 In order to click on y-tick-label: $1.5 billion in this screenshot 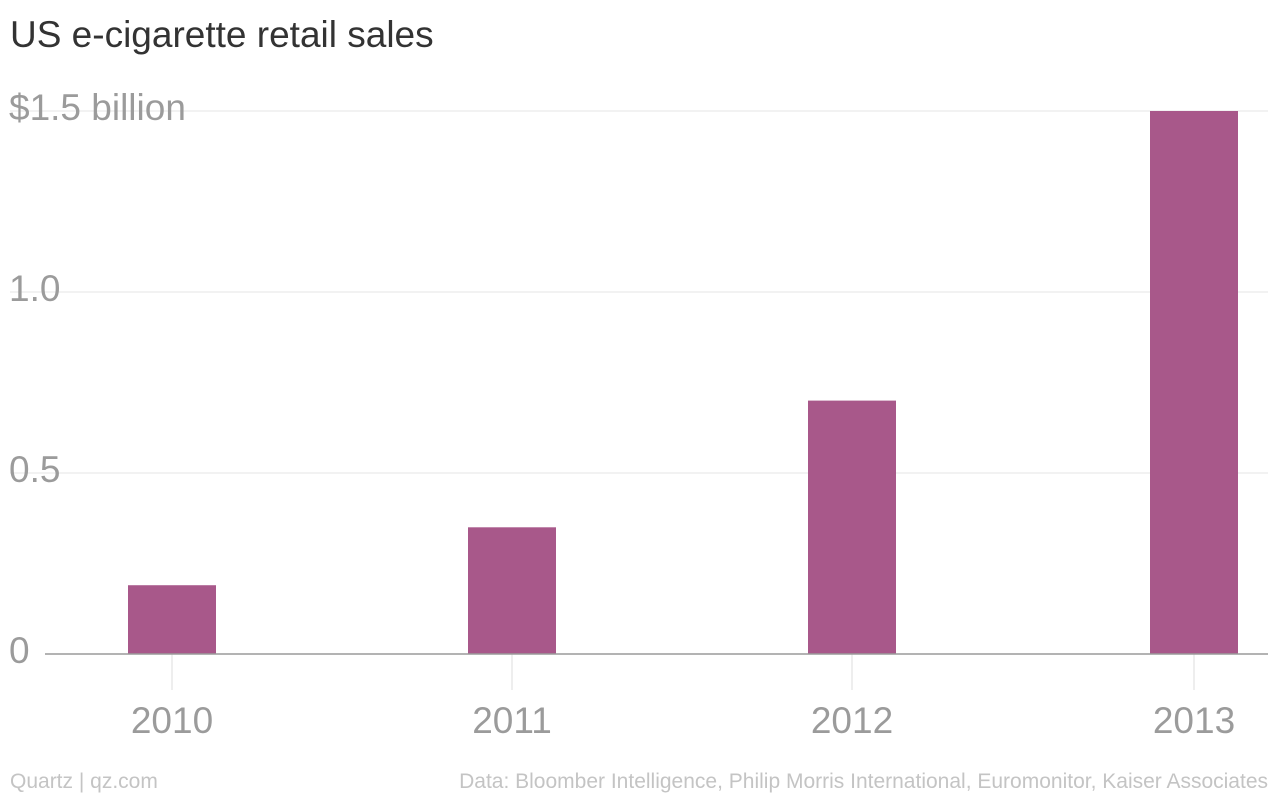, I will do `click(97, 107)`.